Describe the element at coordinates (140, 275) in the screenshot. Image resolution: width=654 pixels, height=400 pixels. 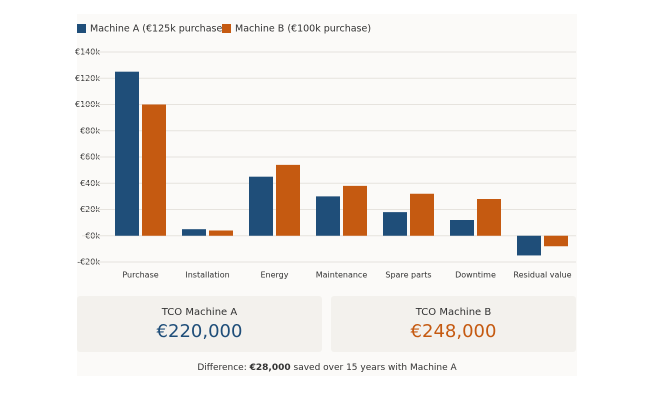
I see `x-tick-label: Purchase` at that location.